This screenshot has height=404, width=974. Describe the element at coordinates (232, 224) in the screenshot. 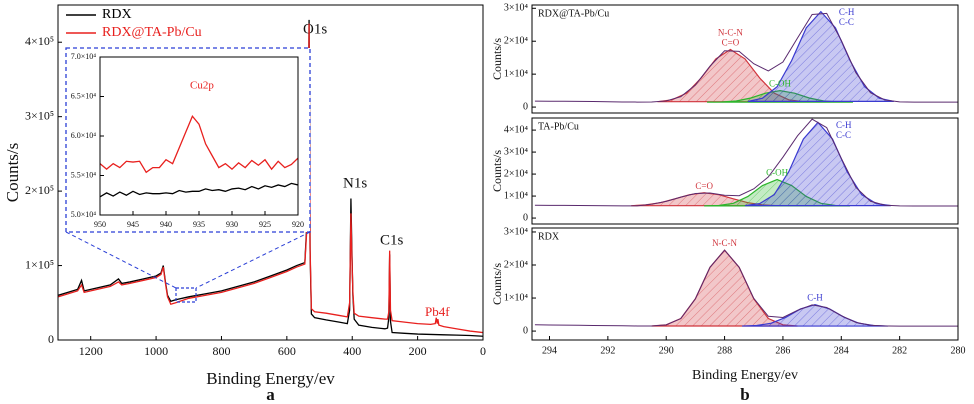

I see `x-tick-label: 930` at that location.